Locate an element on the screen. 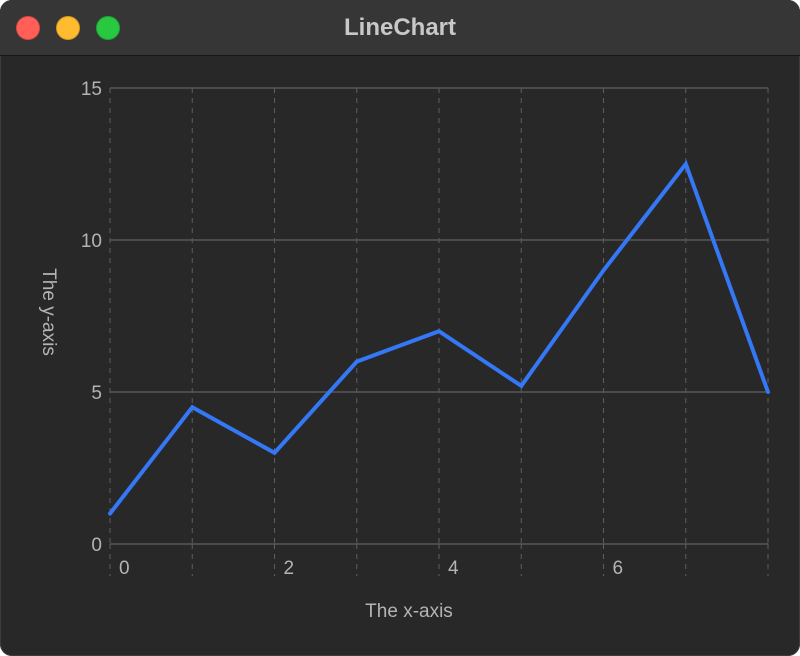  x-tick-label: 0 is located at coordinates (124, 568).